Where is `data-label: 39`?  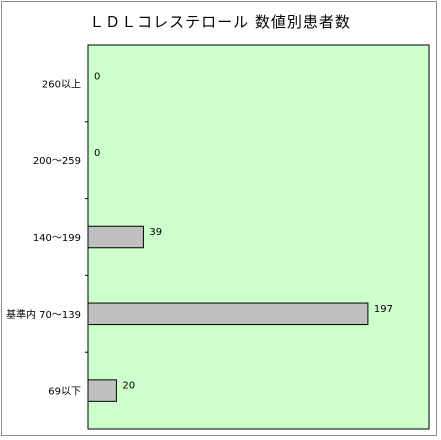 data-label: 39 is located at coordinates (155, 232).